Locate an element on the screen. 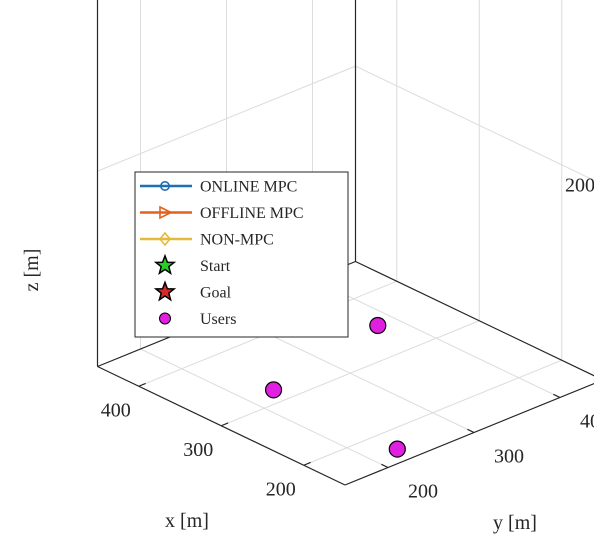 This screenshot has width=594, height=537. legend-entry: Goal is located at coordinates (192, 291).